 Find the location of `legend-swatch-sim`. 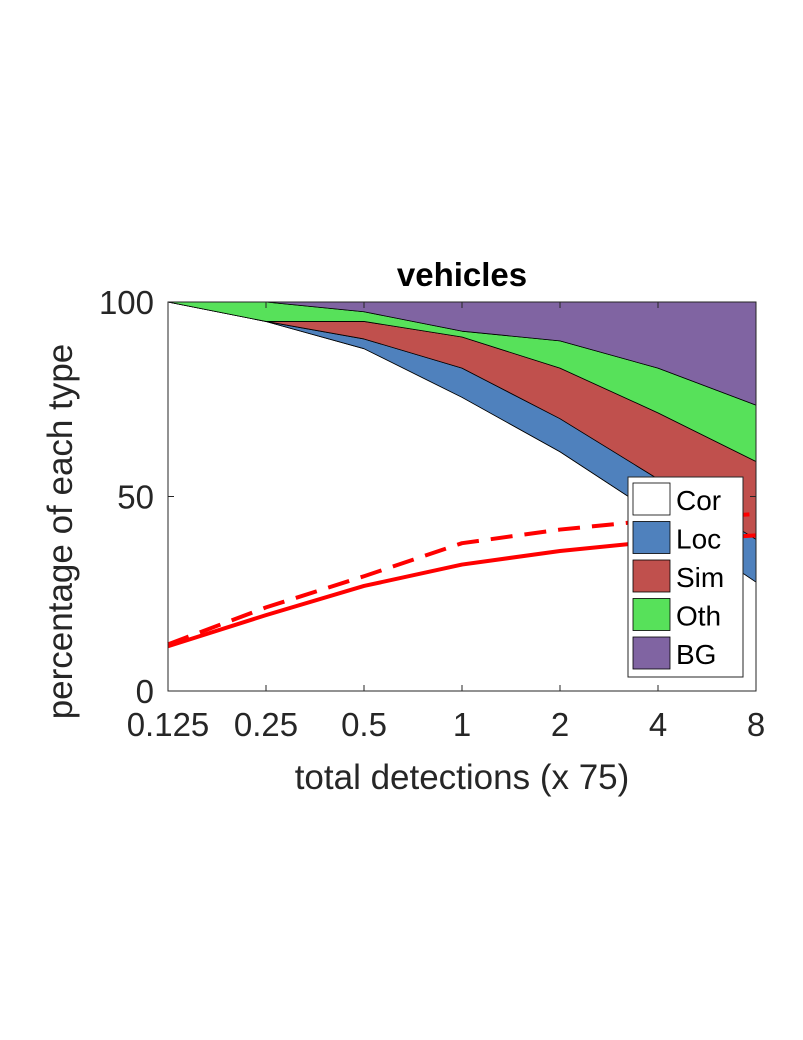

legend-swatch-sim is located at coordinates (651, 576).